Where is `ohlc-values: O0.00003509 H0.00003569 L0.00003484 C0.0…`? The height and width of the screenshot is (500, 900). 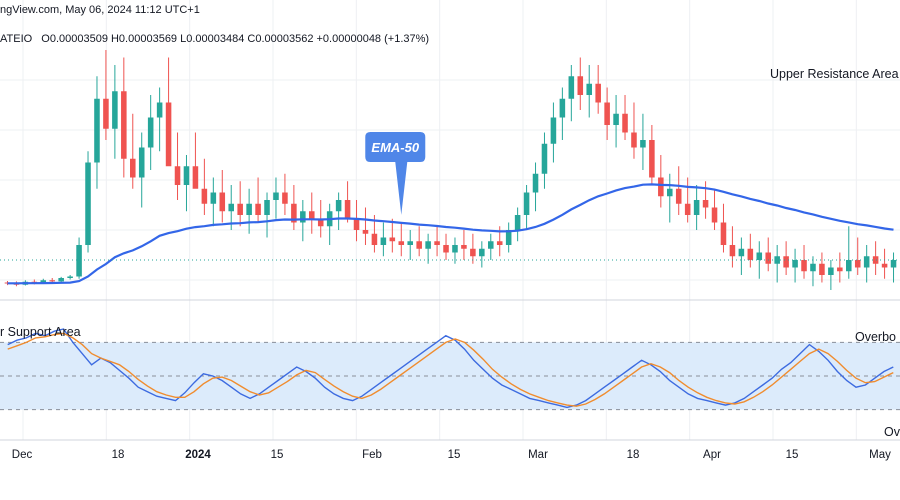
ohlc-values: O0.00003509 H0.00003569 L0.00003484 C0.0… is located at coordinates (235, 39).